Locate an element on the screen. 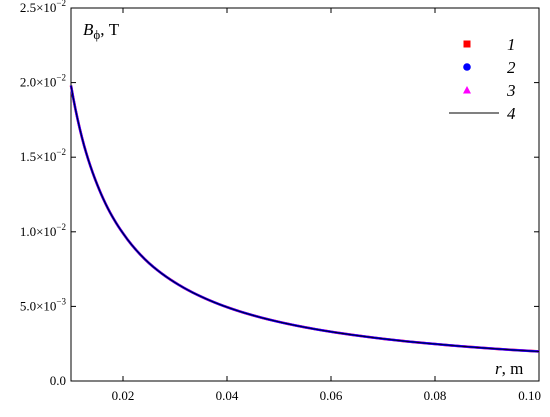 The width and height of the screenshot is (550, 417). y-tick-label-1: 5.0×10⁻³ is located at coordinates (43, 304).